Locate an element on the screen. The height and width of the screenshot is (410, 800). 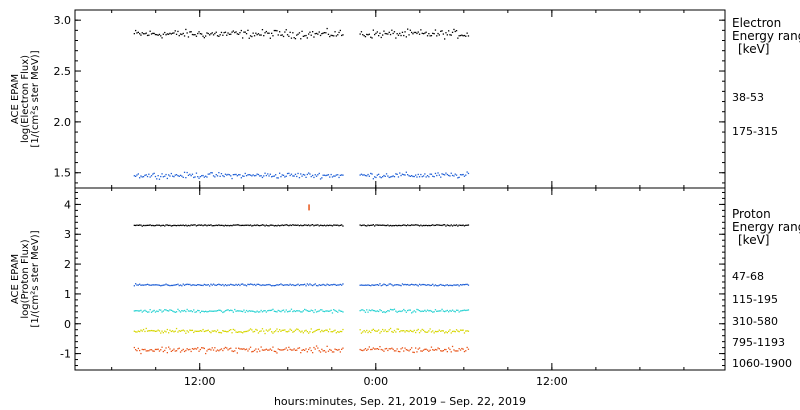
electron-legend-title: Electron is located at coordinates (756, 23).